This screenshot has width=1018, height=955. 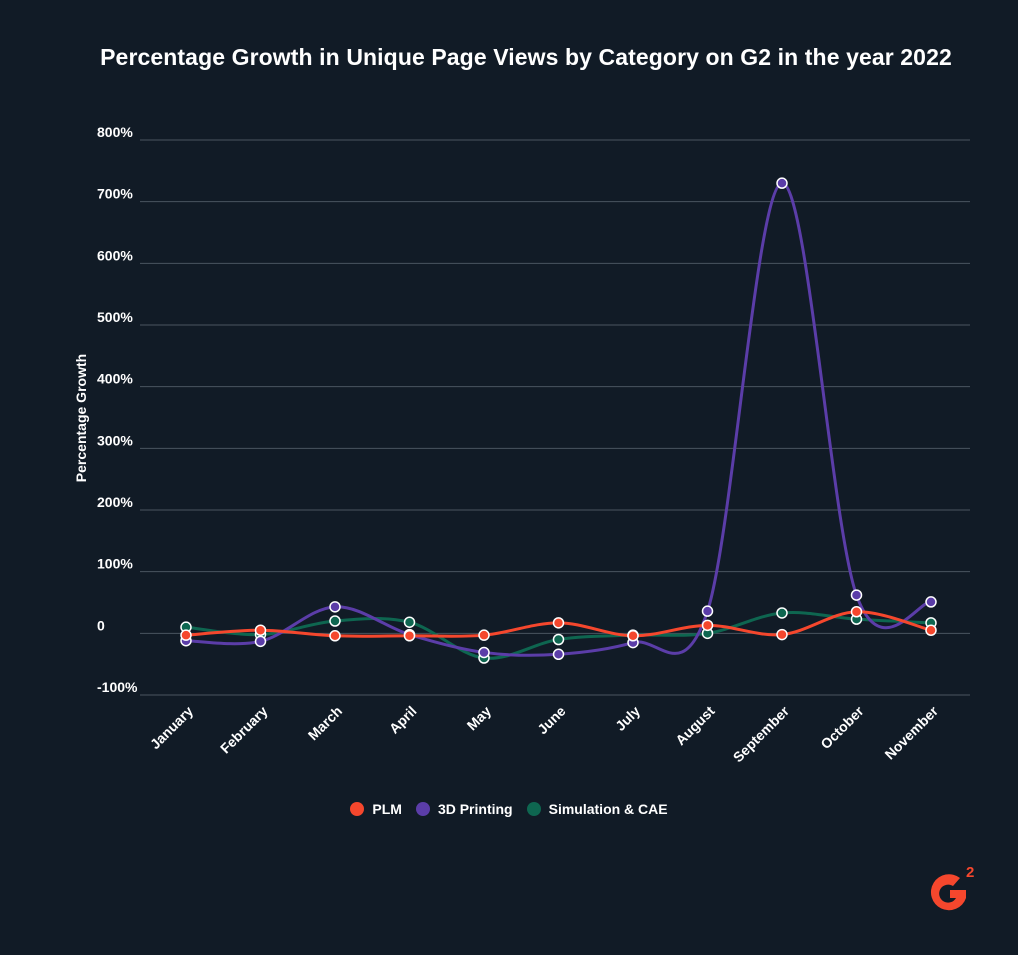 I want to click on y-axis-ticks: -100% 0 100% 200% 300% 400% 500% 600% 700% 800%, so click(x=117, y=409).